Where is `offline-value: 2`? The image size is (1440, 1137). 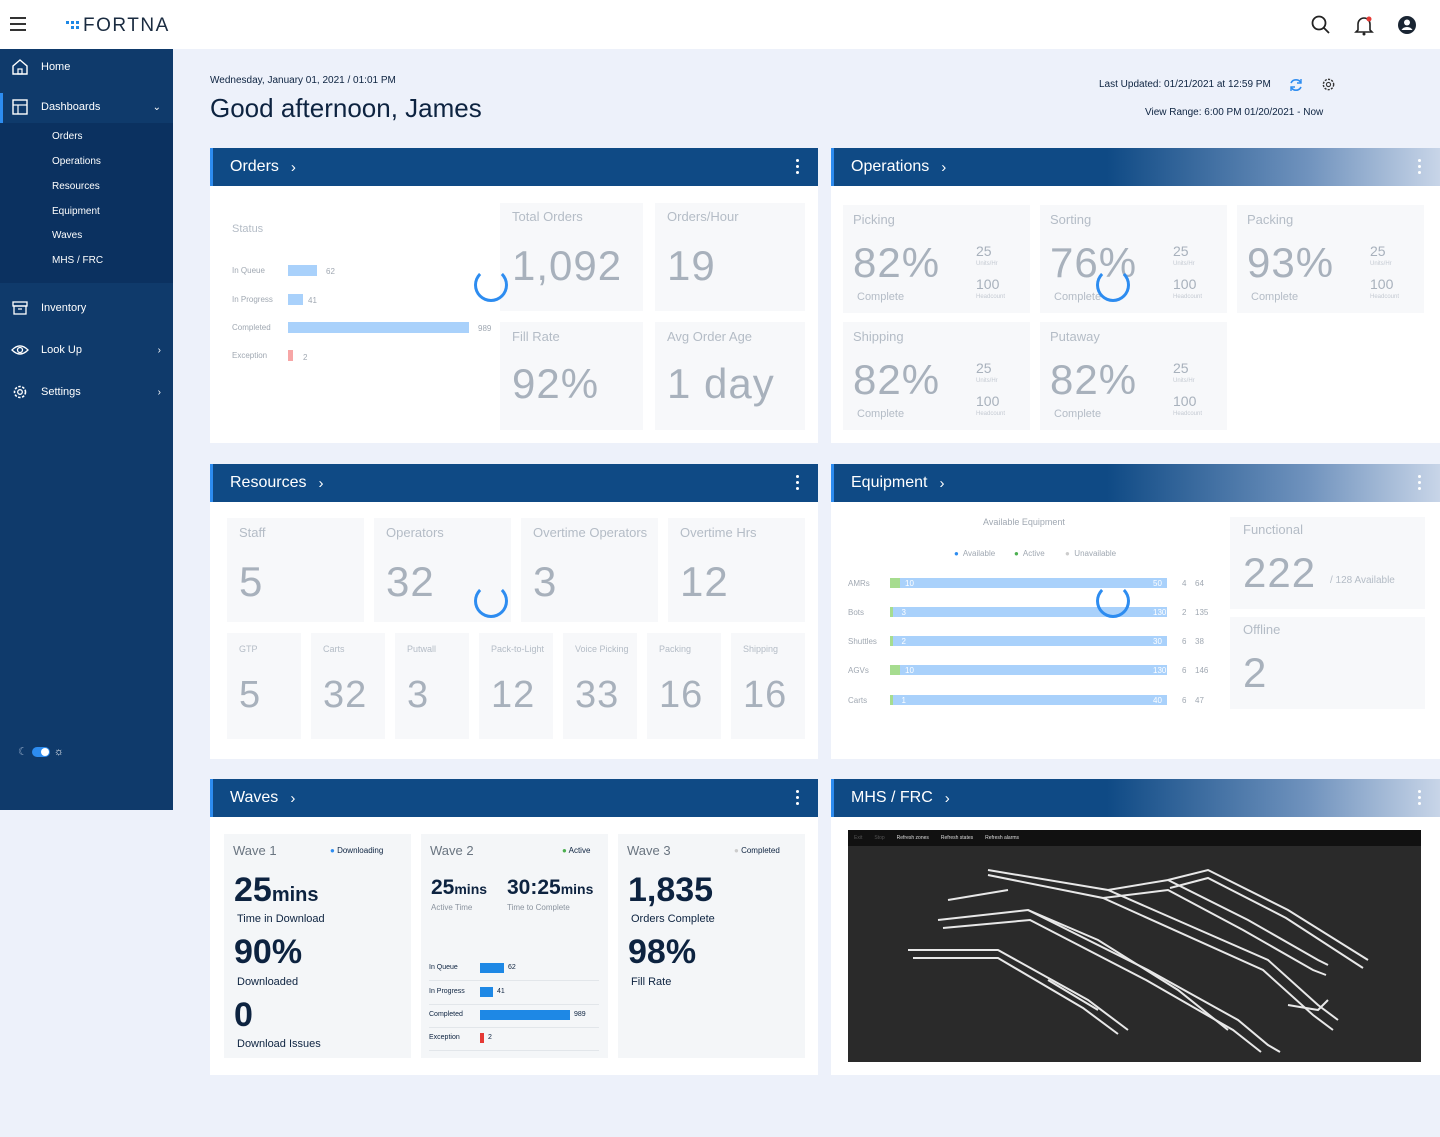 offline-value: 2 is located at coordinates (1255, 672).